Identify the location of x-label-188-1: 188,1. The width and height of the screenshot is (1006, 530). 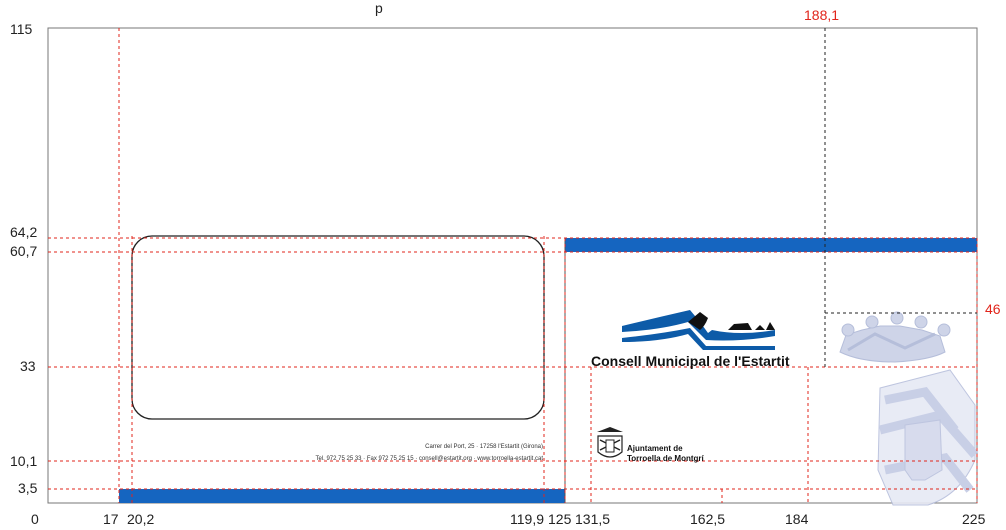
(821, 15).